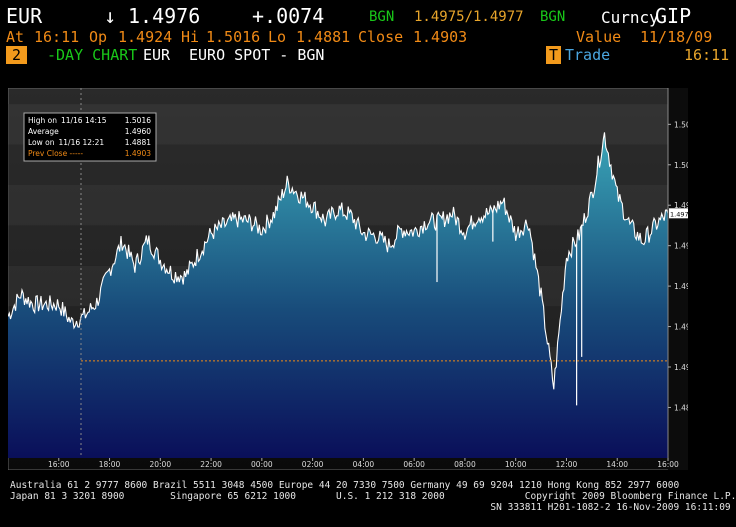 Image resolution: width=736 pixels, height=527 pixels. Describe the element at coordinates (42, 120) in the screenshot. I see `stats-high-label: High on` at that location.